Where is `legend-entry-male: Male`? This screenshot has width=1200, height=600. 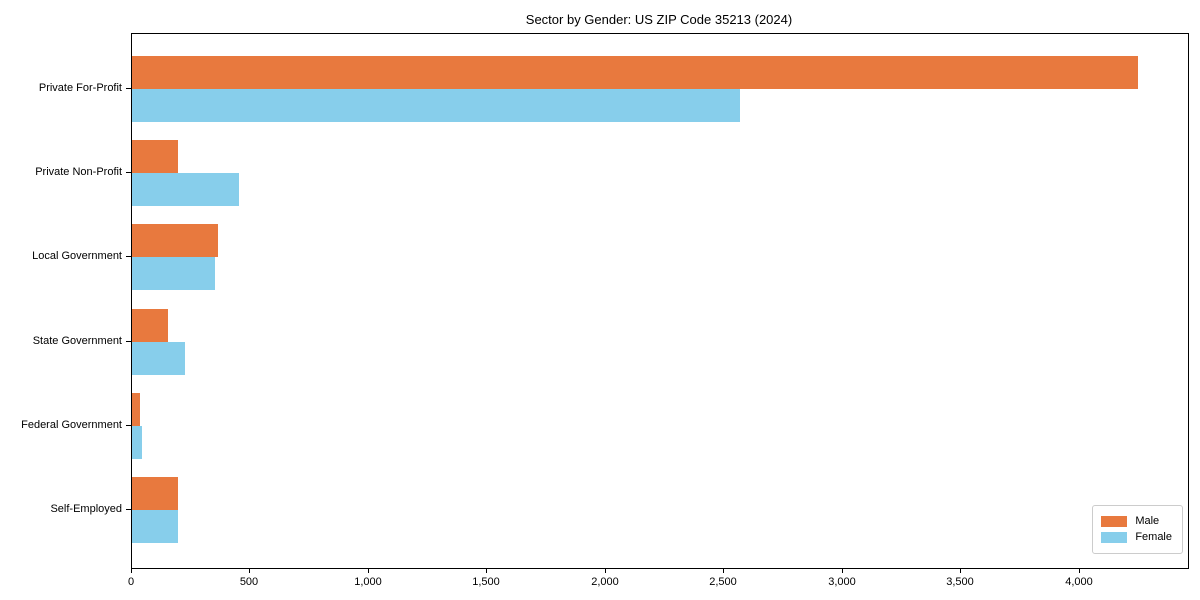 legend-entry-male: Male is located at coordinates (1136, 521).